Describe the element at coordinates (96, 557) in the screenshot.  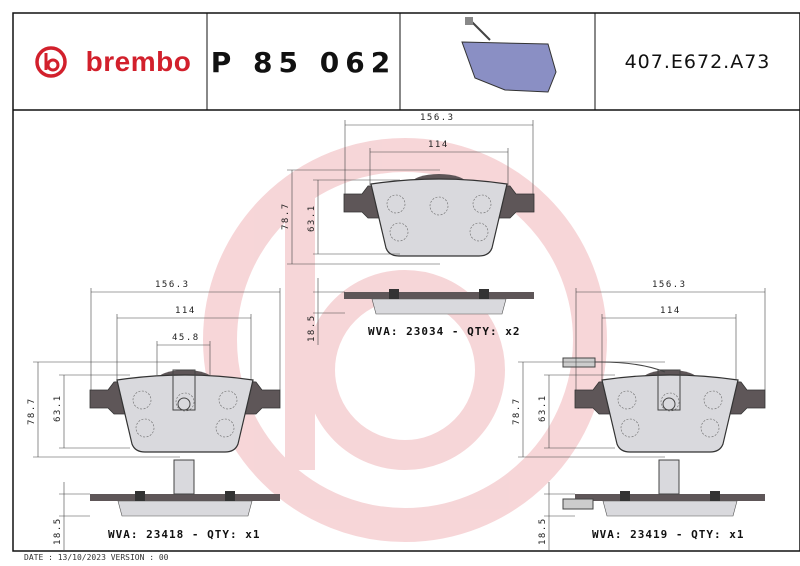
I see `date-version: DATE : 13/10/2023 VERSION : 00` at that location.